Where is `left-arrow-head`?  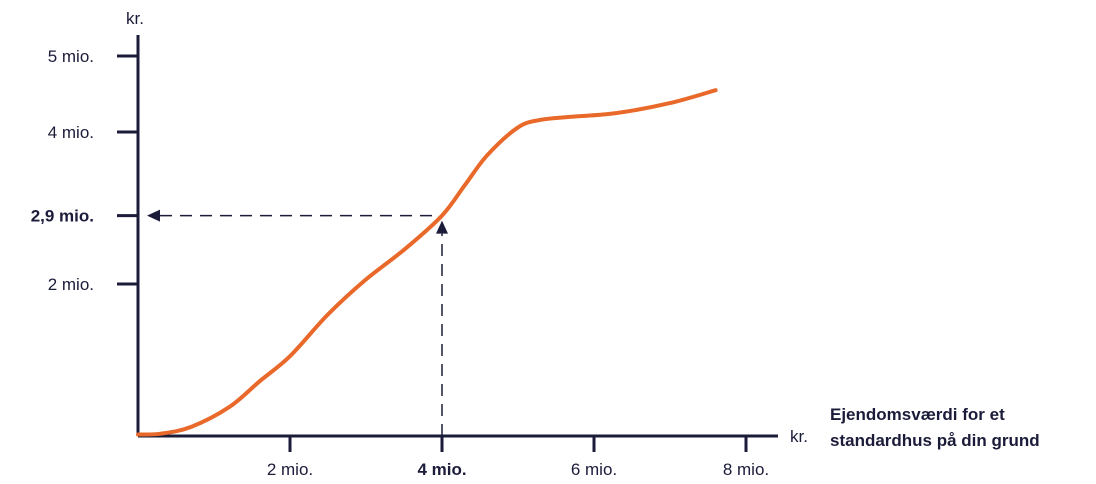
left-arrow-head is located at coordinates (153, 215).